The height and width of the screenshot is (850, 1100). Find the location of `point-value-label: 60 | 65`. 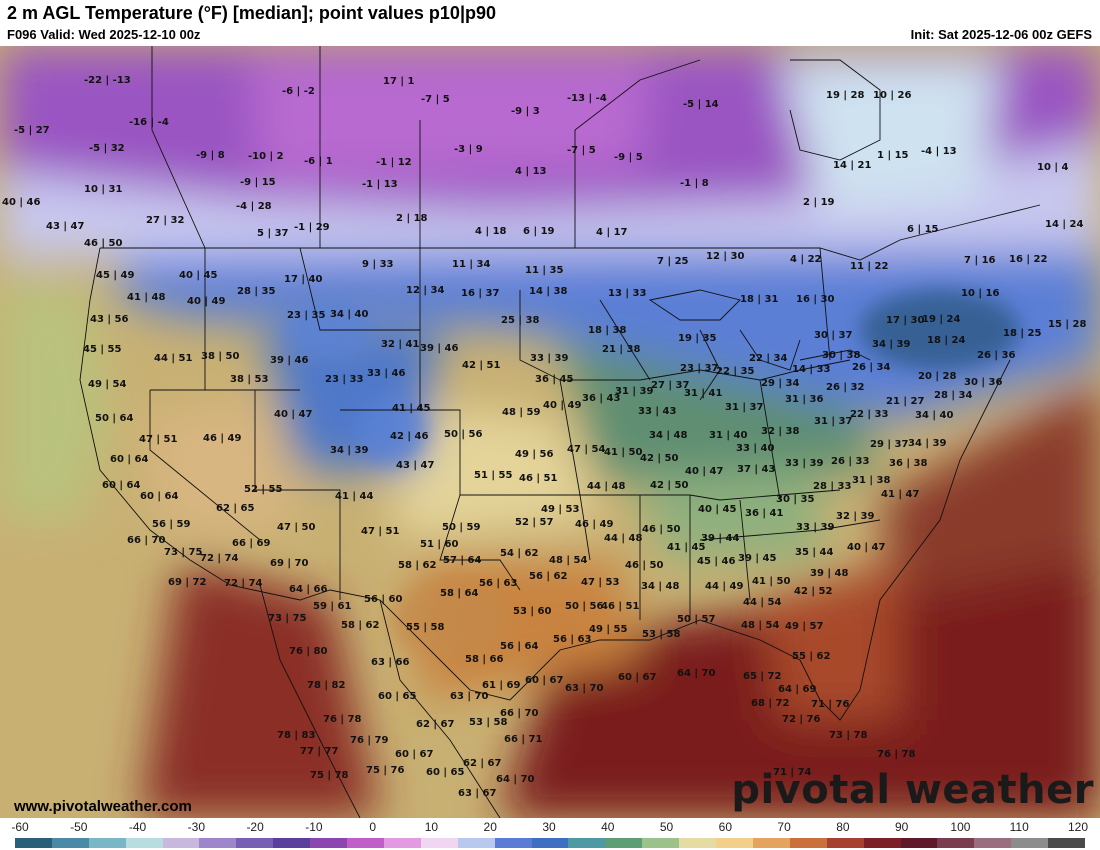

point-value-label: 60 | 65 is located at coordinates (445, 772).